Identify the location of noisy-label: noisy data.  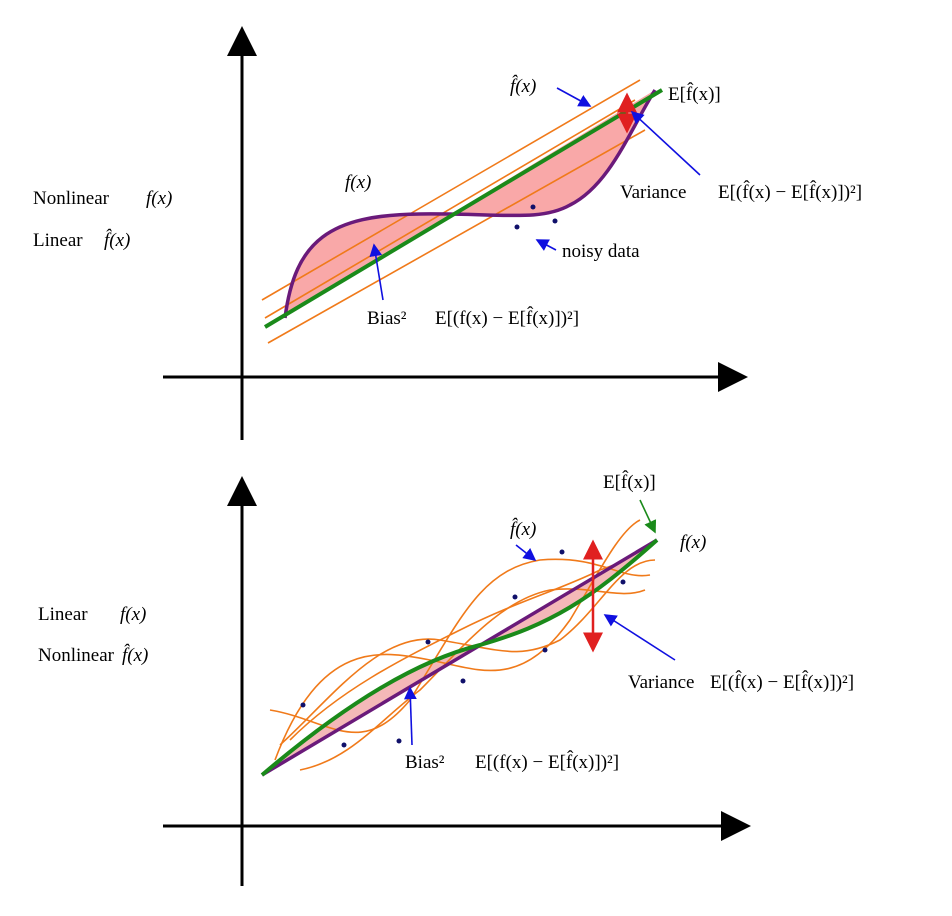
(601, 251).